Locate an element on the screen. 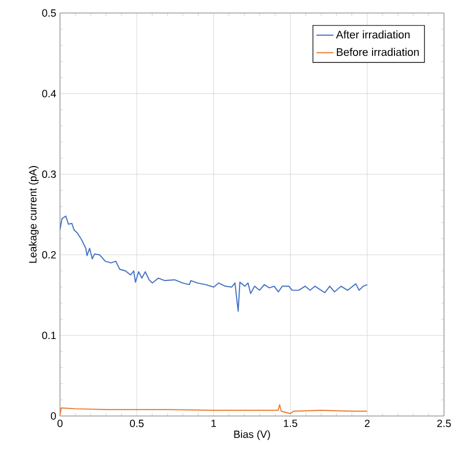 Image resolution: width=458 pixels, height=468 pixels. x-tick-label: 2.5 is located at coordinates (444, 424).